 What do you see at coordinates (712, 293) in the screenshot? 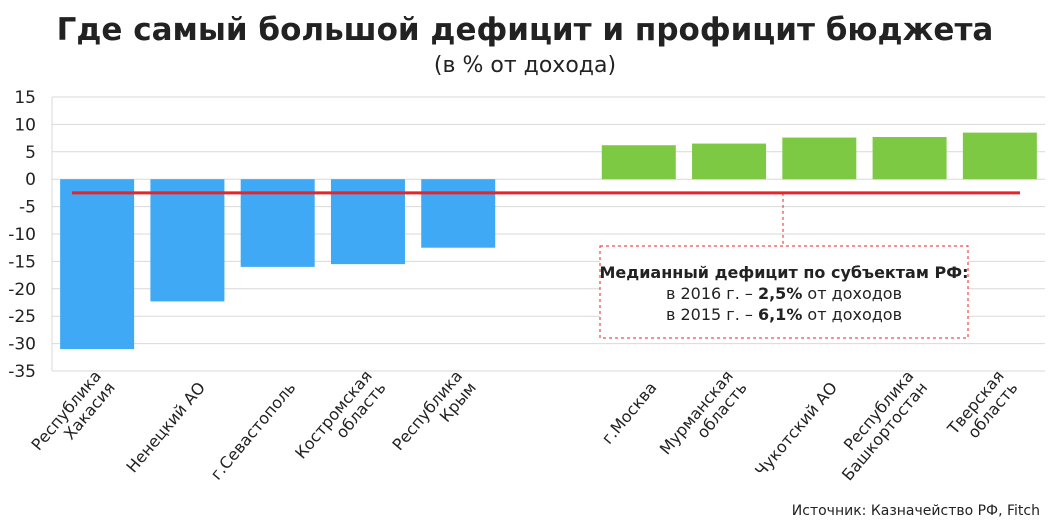
I see `annotation-part: в 2016 г. –` at bounding box center [712, 293].